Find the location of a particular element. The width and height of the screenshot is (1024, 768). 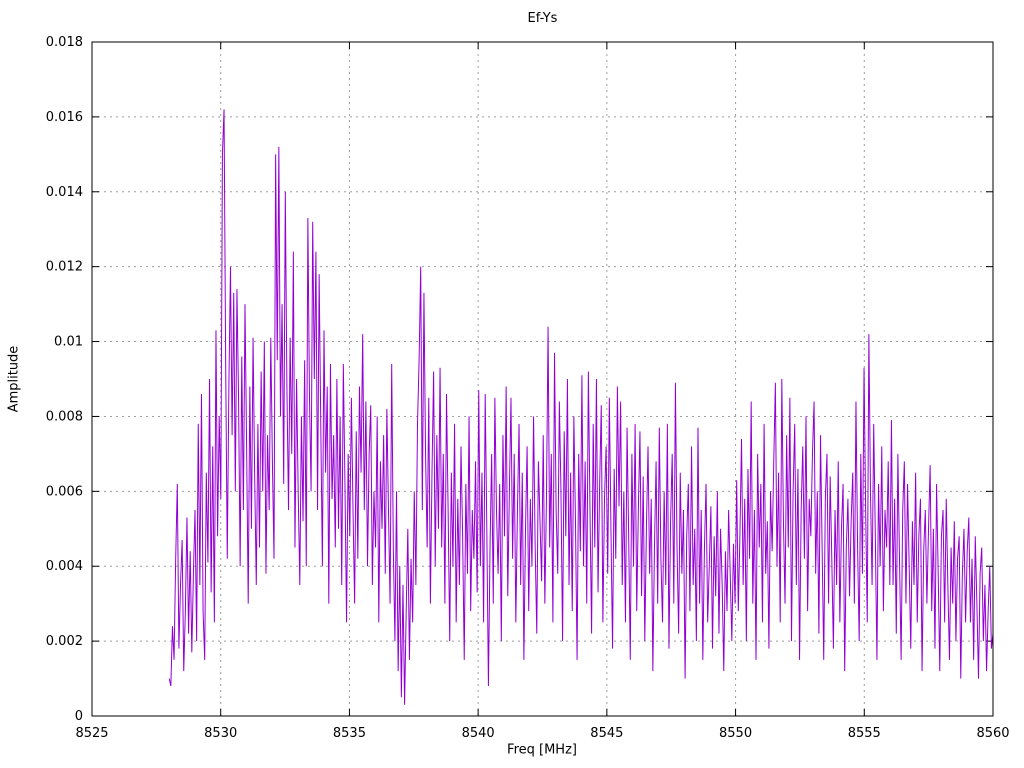

y-tick-label: 0.01 is located at coordinates (68, 342).